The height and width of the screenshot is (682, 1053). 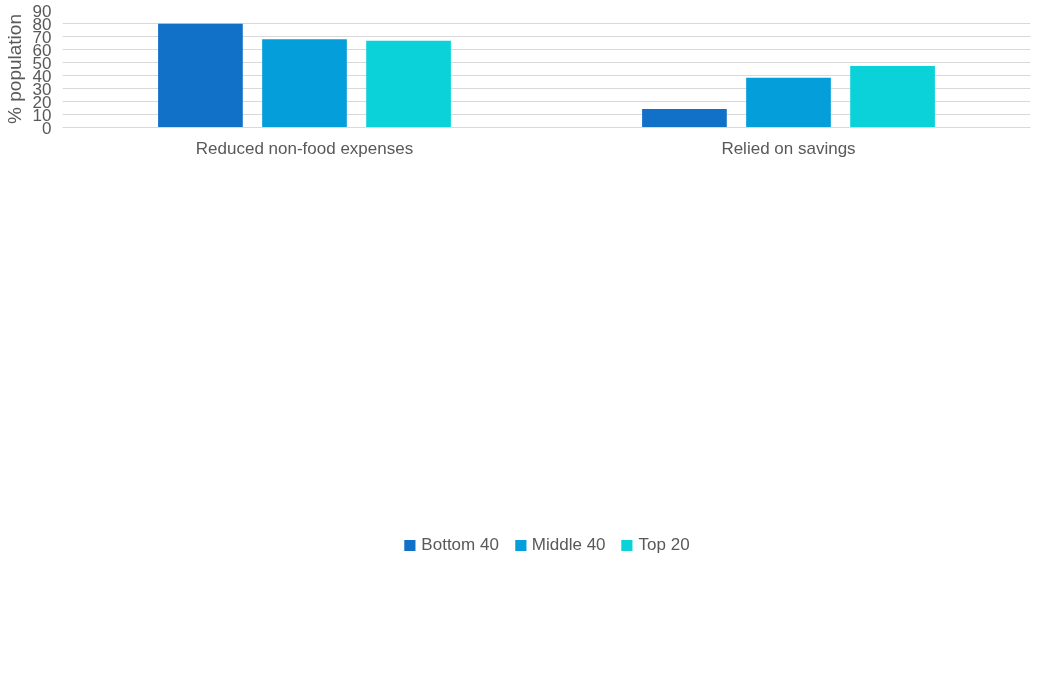 What do you see at coordinates (568, 545) in the screenshot?
I see `legend-label: Middle 40` at bounding box center [568, 545].